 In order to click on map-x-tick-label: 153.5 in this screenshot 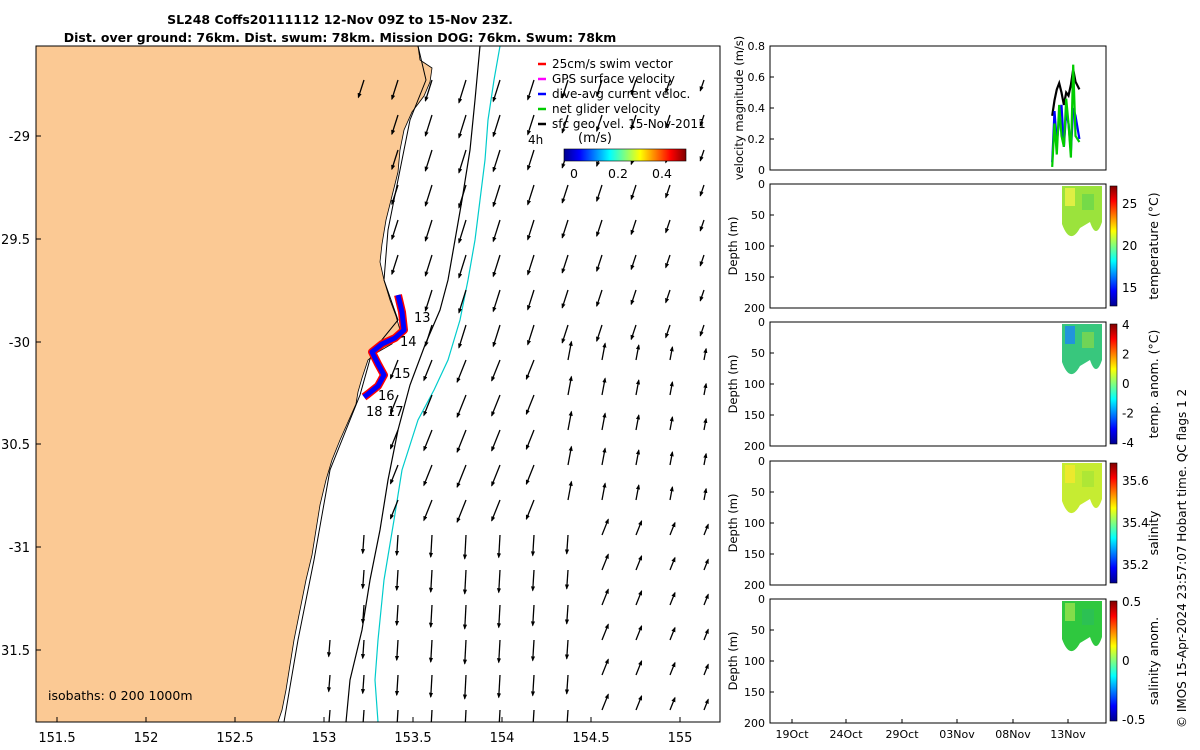, I will do `click(412, 738)`.